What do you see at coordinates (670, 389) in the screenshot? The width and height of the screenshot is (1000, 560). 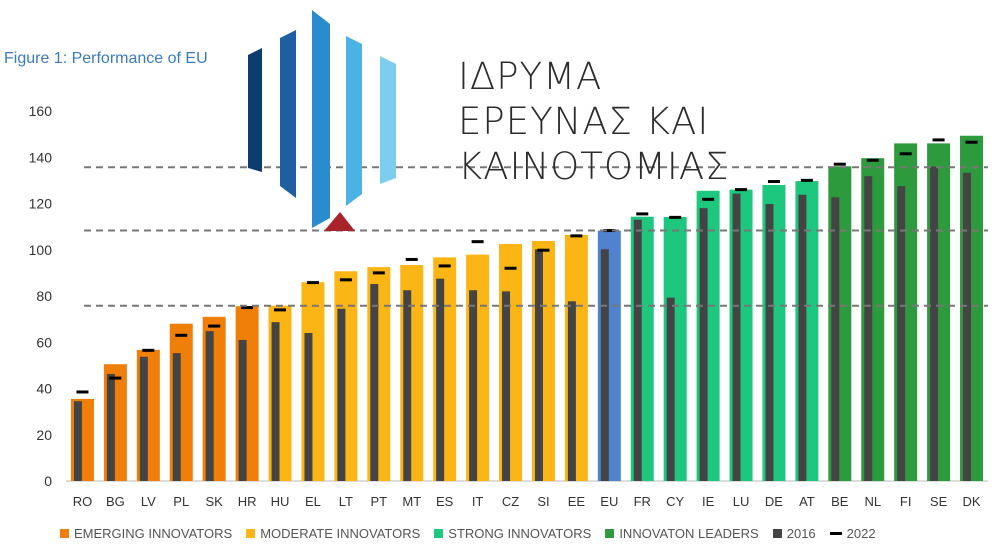 I see `bar-2016-cy` at bounding box center [670, 389].